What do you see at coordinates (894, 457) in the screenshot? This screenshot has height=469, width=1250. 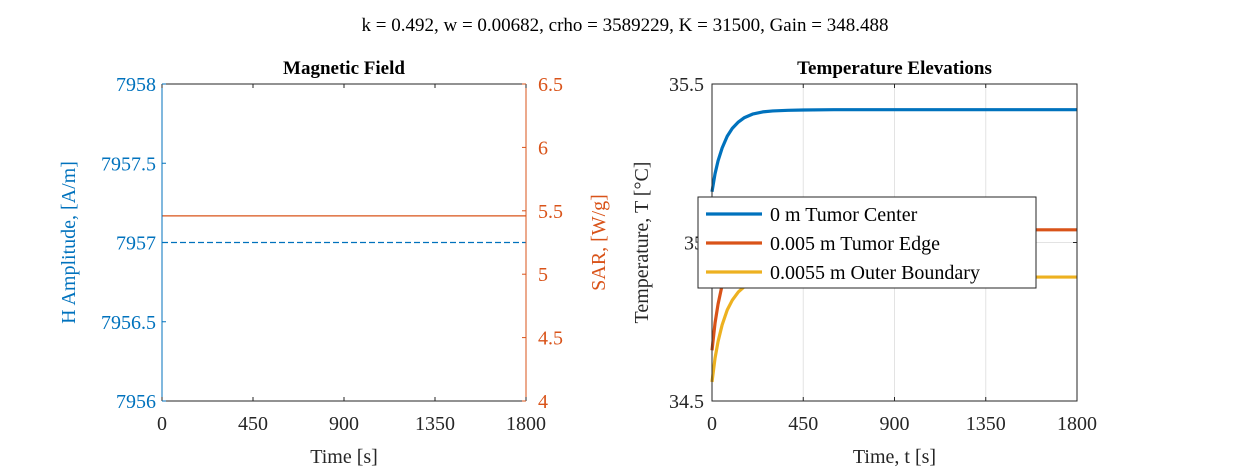 I see `x-axis-label: Time, t [s]` at bounding box center [894, 457].